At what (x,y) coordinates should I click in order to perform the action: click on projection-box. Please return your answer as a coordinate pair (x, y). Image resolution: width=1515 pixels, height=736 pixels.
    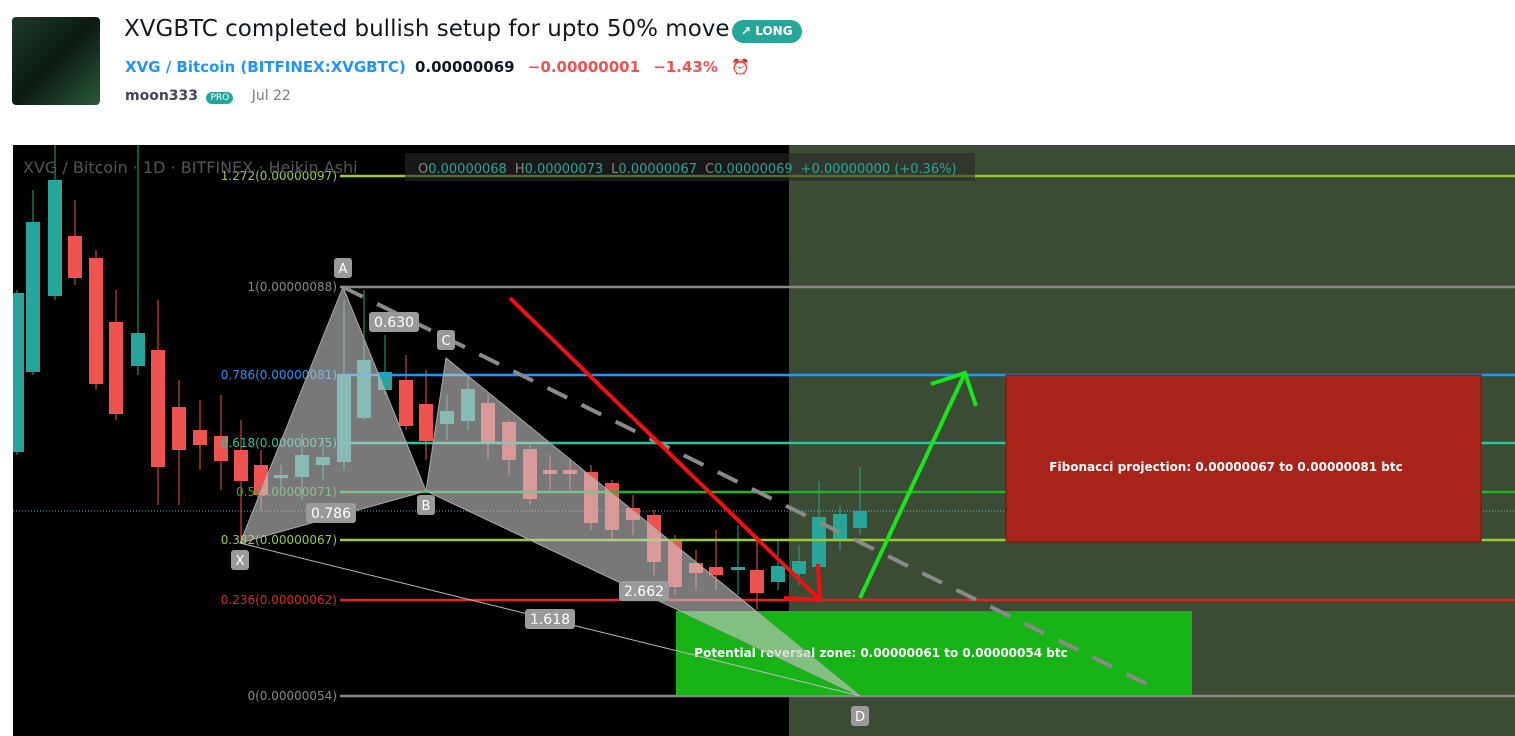
    Looking at the image, I should click on (1243, 458).